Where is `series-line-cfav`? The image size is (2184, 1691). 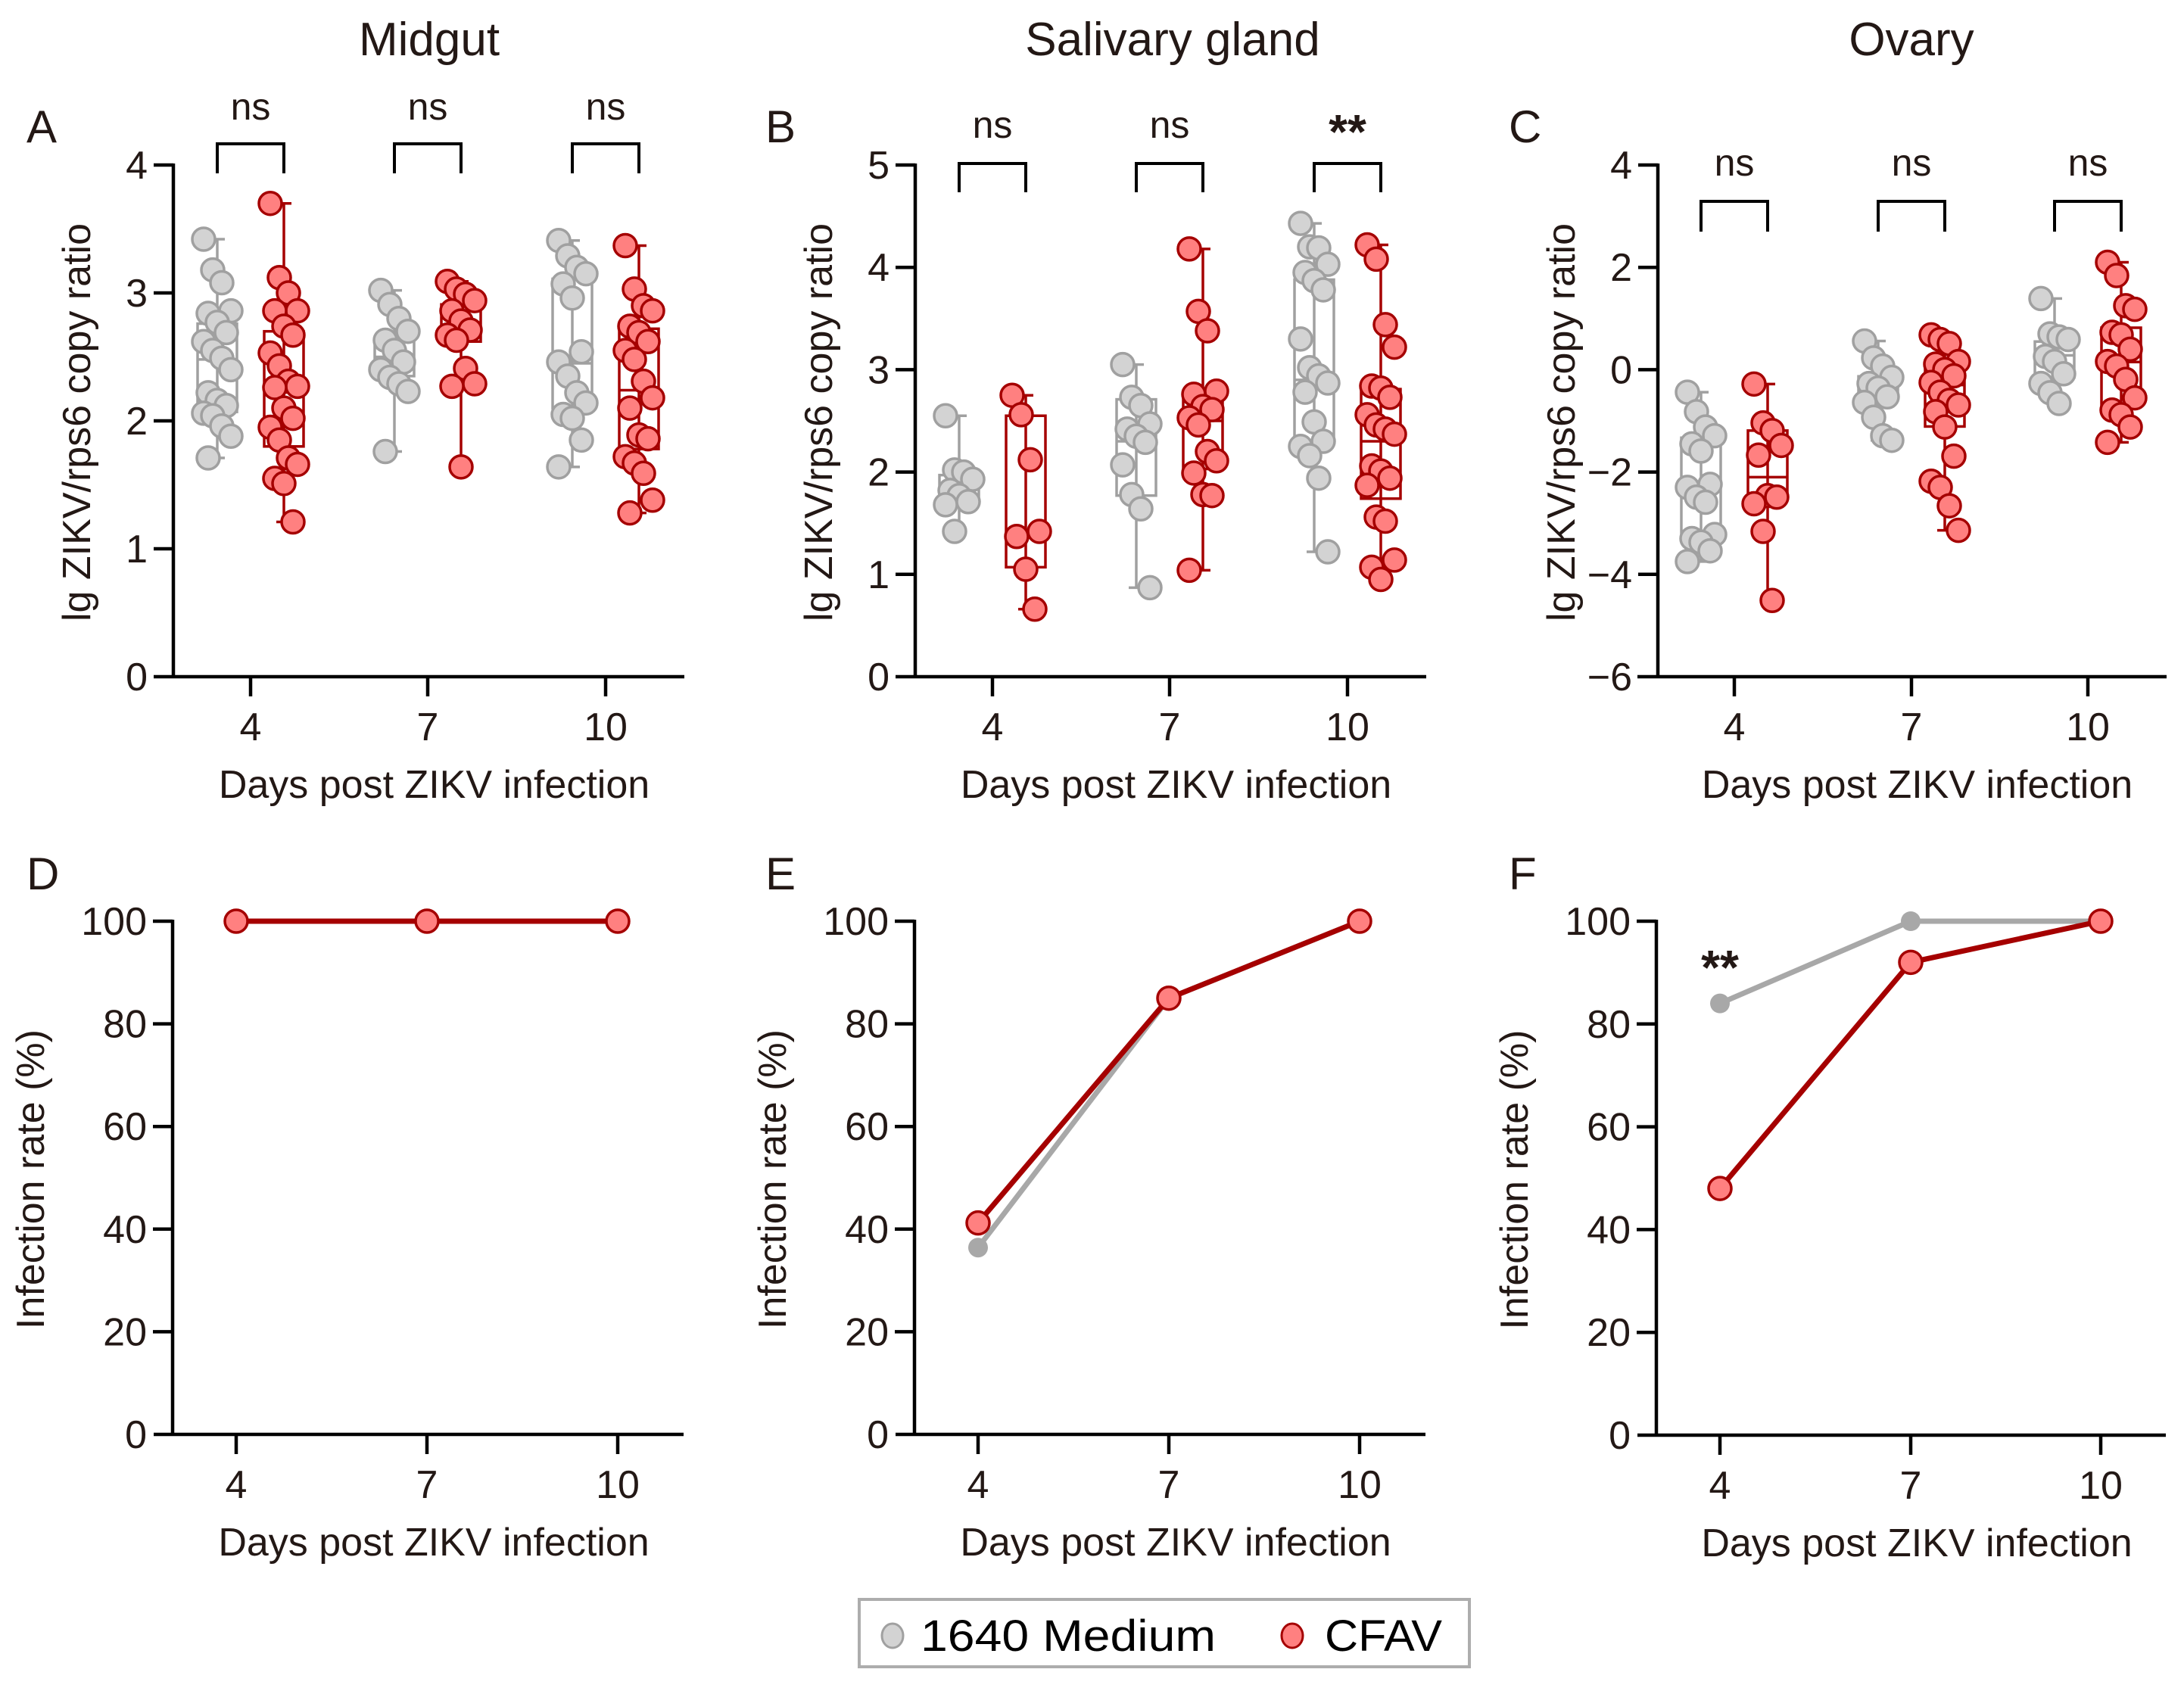
series-line-cfav is located at coordinates (1168, 1071).